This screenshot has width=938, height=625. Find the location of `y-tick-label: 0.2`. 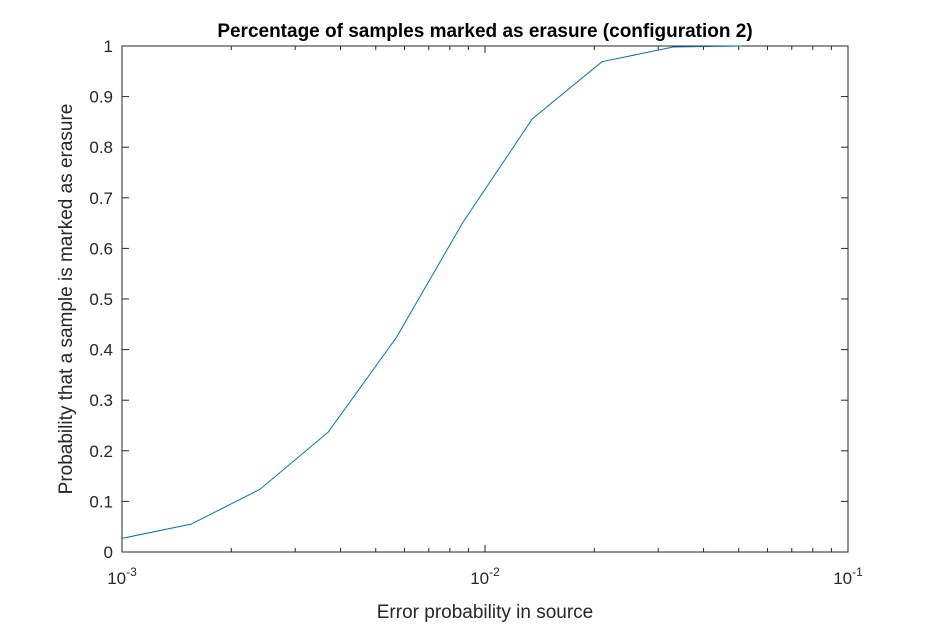

y-tick-label: 0.2 is located at coordinates (101, 451).